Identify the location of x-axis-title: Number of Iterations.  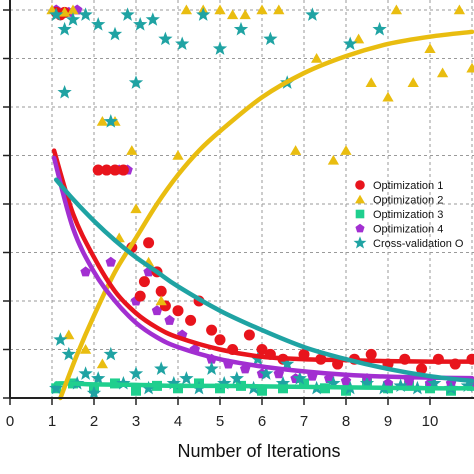
(258, 451).